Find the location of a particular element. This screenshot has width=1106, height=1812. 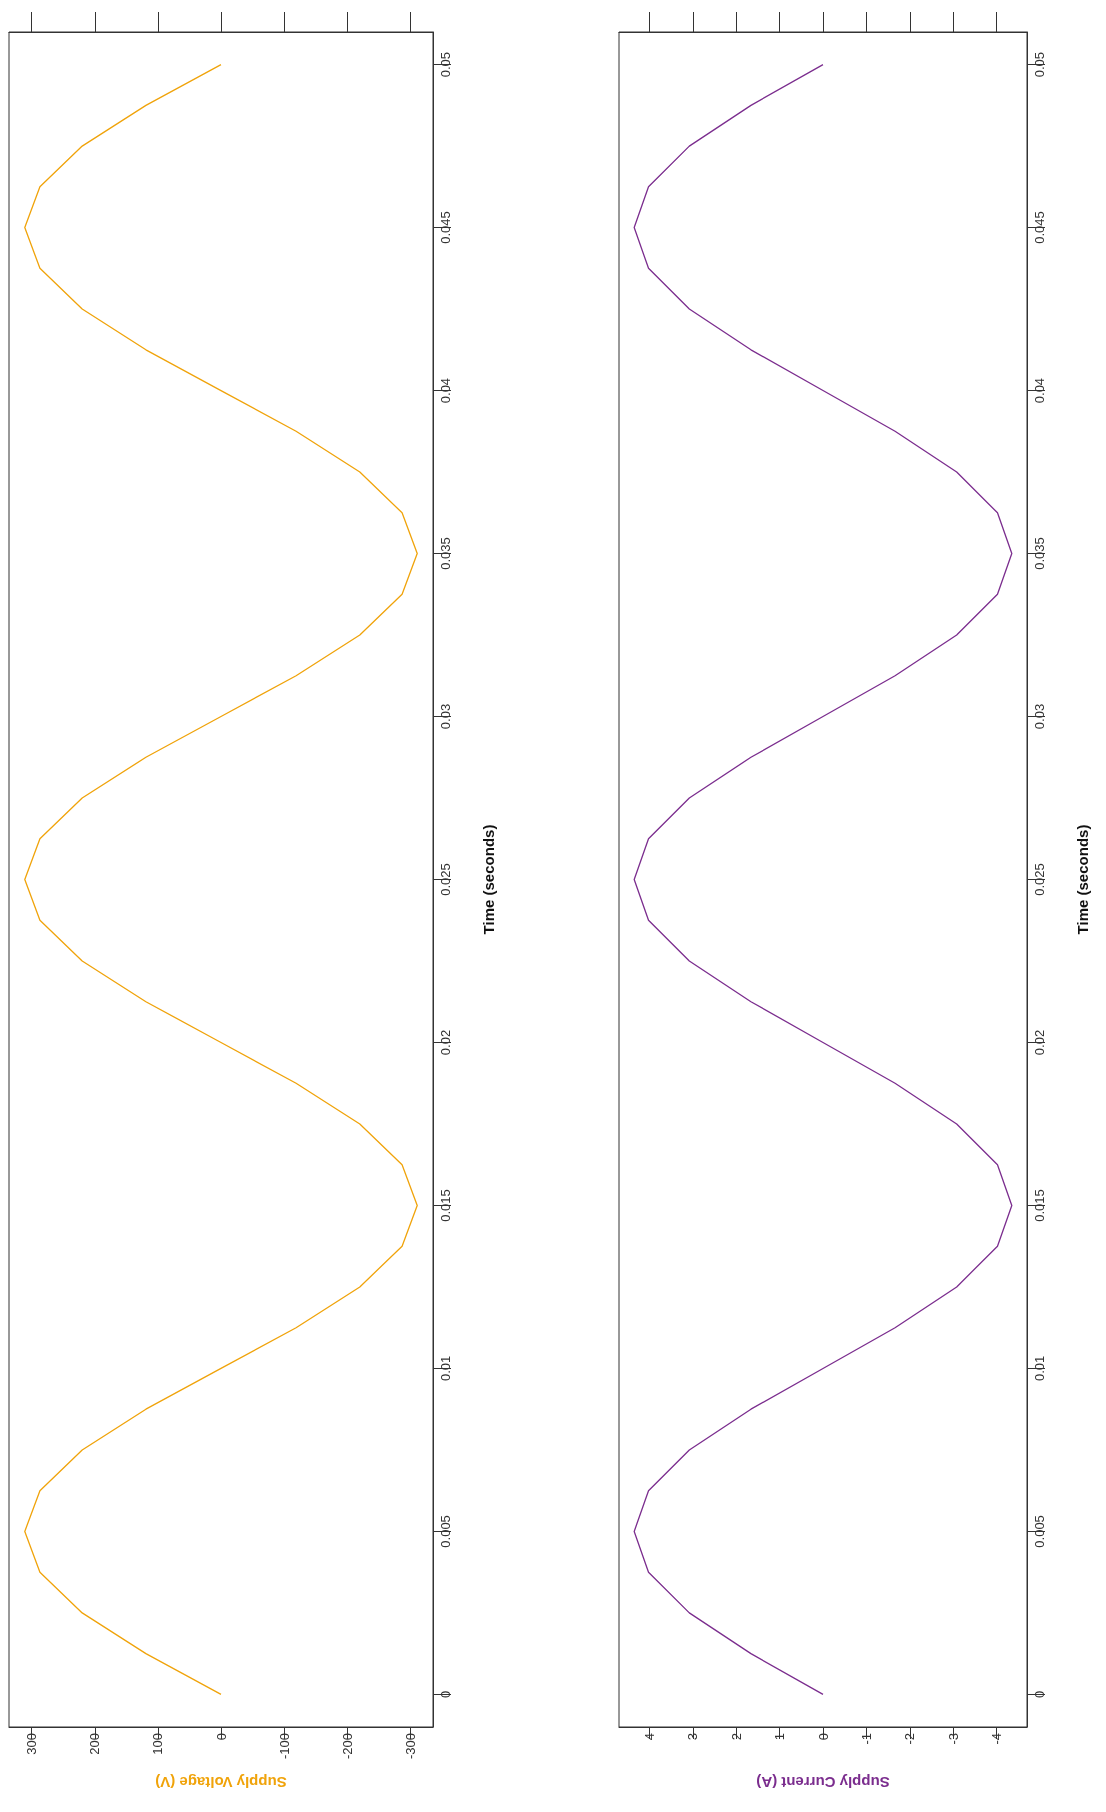

x-tick-label: 100 is located at coordinates (158, 1744).